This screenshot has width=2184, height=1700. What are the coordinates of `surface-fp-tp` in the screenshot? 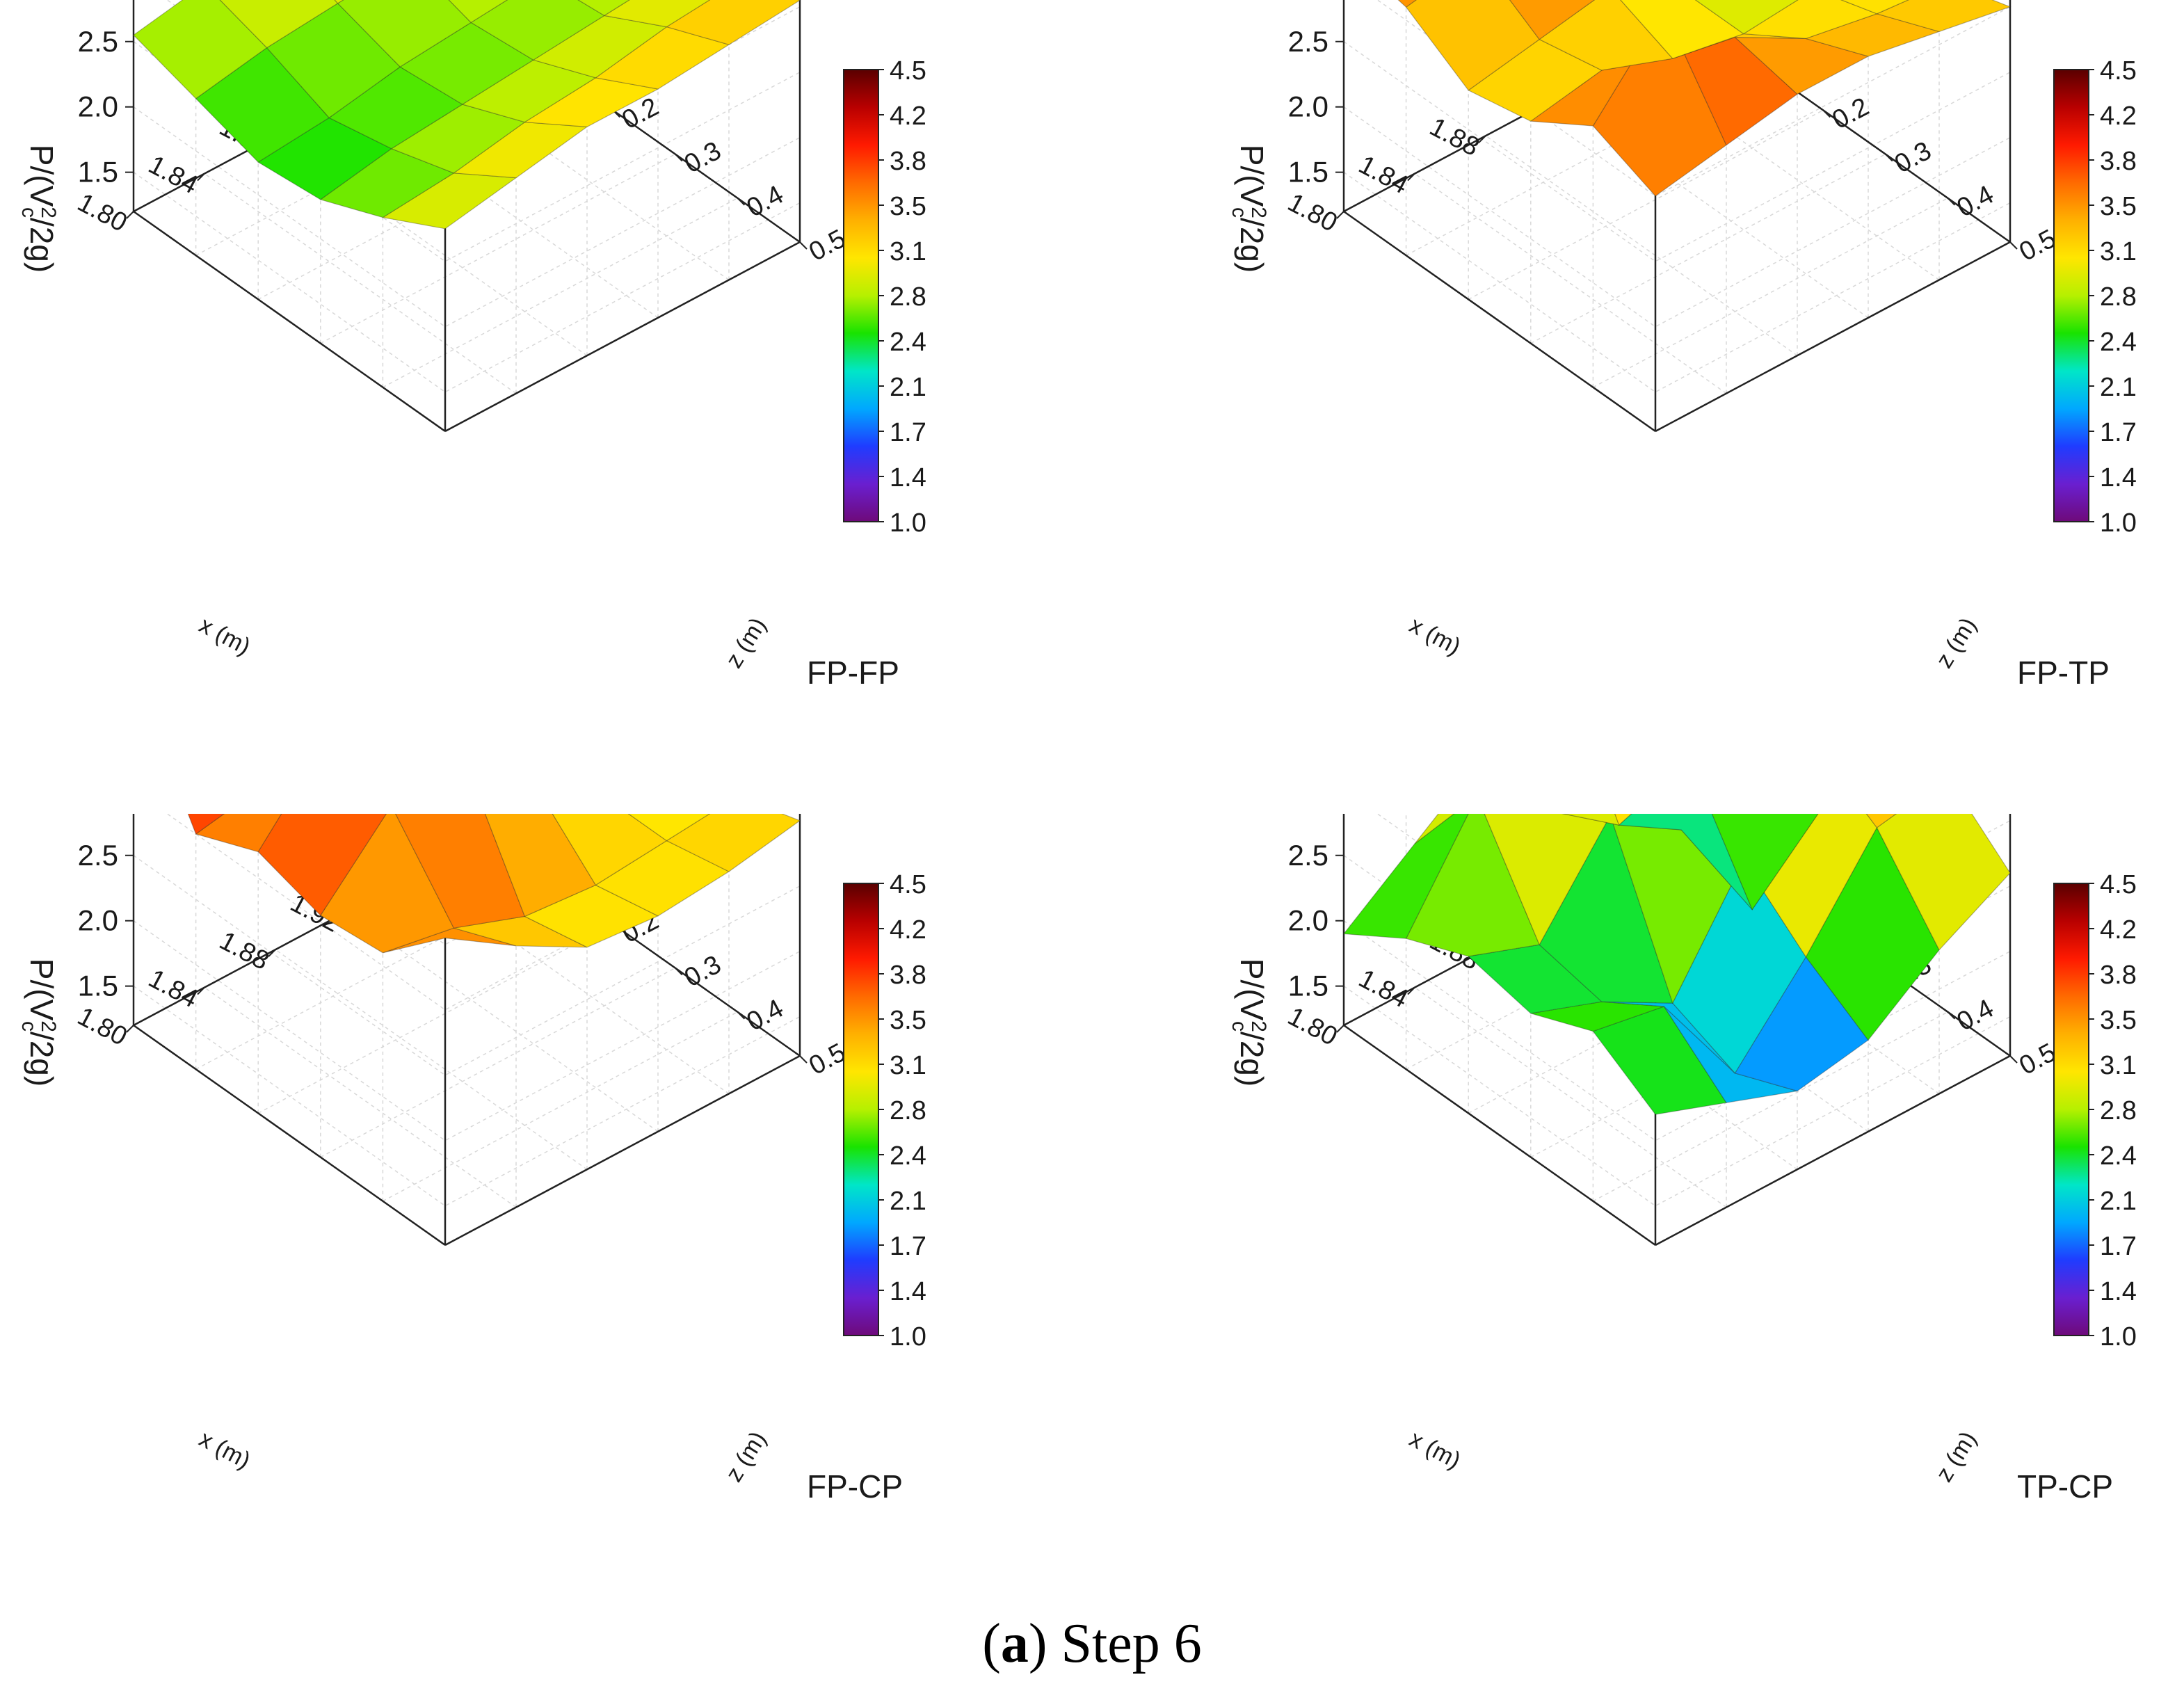 It's located at (1704, 99).